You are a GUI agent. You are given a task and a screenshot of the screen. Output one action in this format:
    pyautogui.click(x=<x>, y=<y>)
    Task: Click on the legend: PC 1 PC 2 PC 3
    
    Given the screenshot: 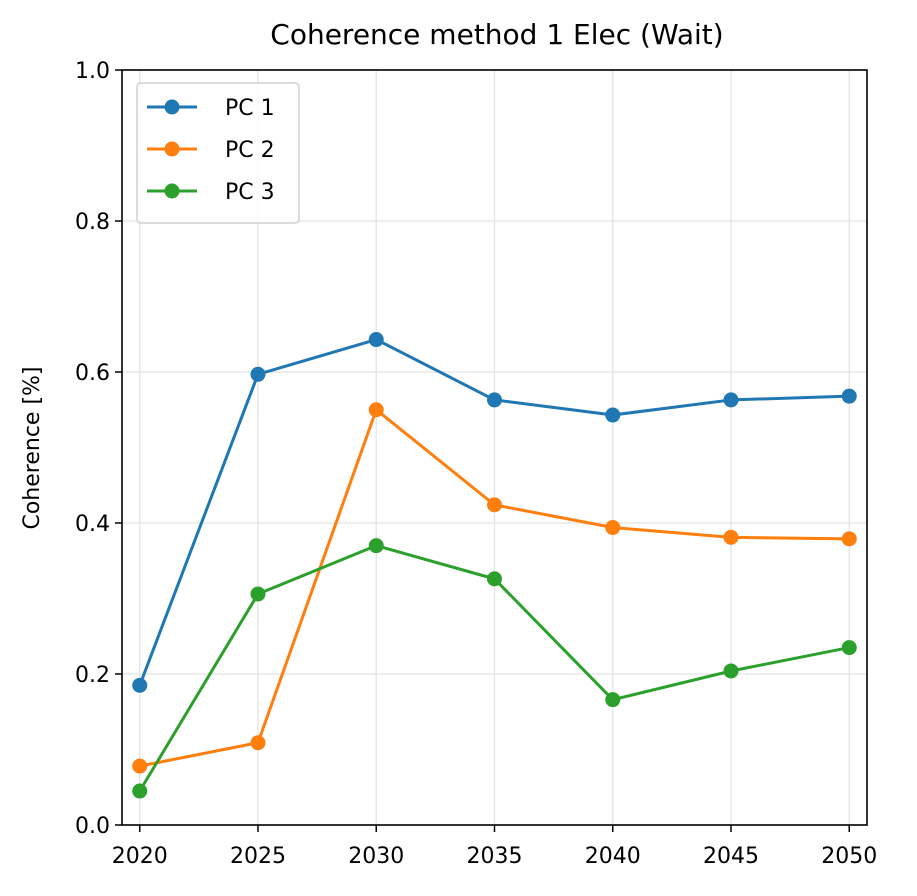 What is the action you would take?
    pyautogui.click(x=218, y=153)
    